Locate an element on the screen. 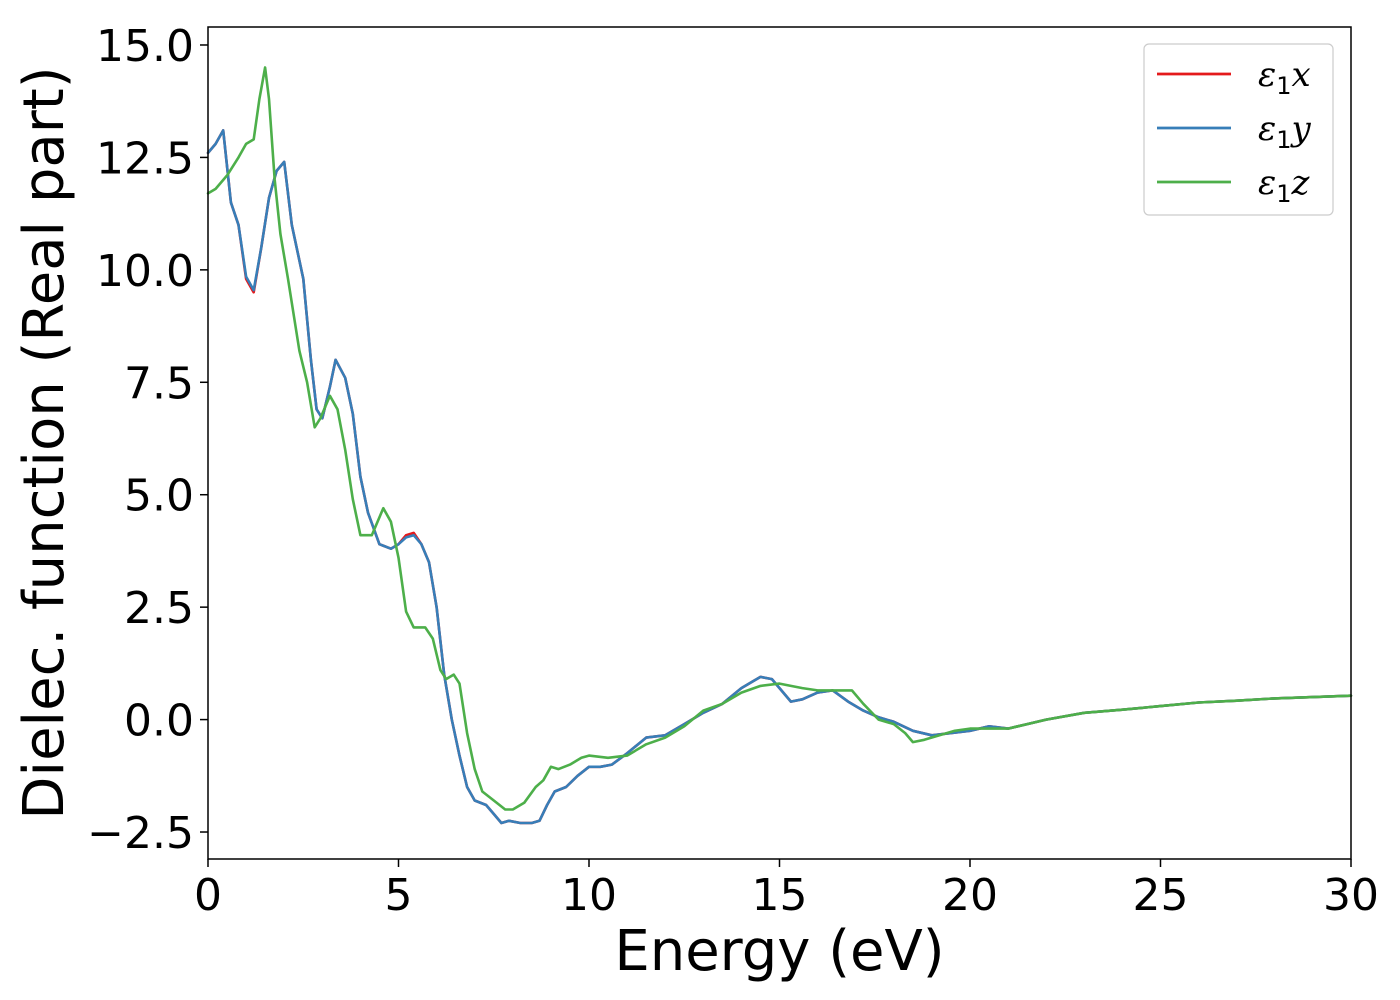  y-tick-label: 2.5 is located at coordinates (159, 608).